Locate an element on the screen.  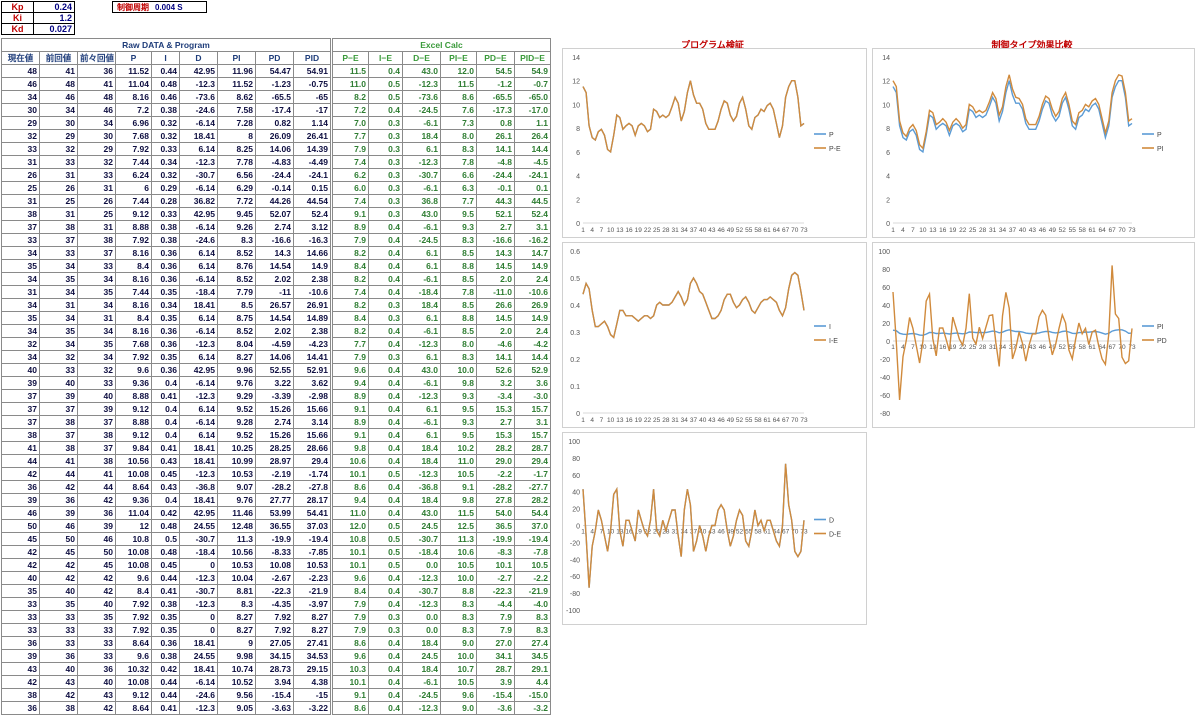
table-cell: -4.35 is located at coordinates (274, 604).